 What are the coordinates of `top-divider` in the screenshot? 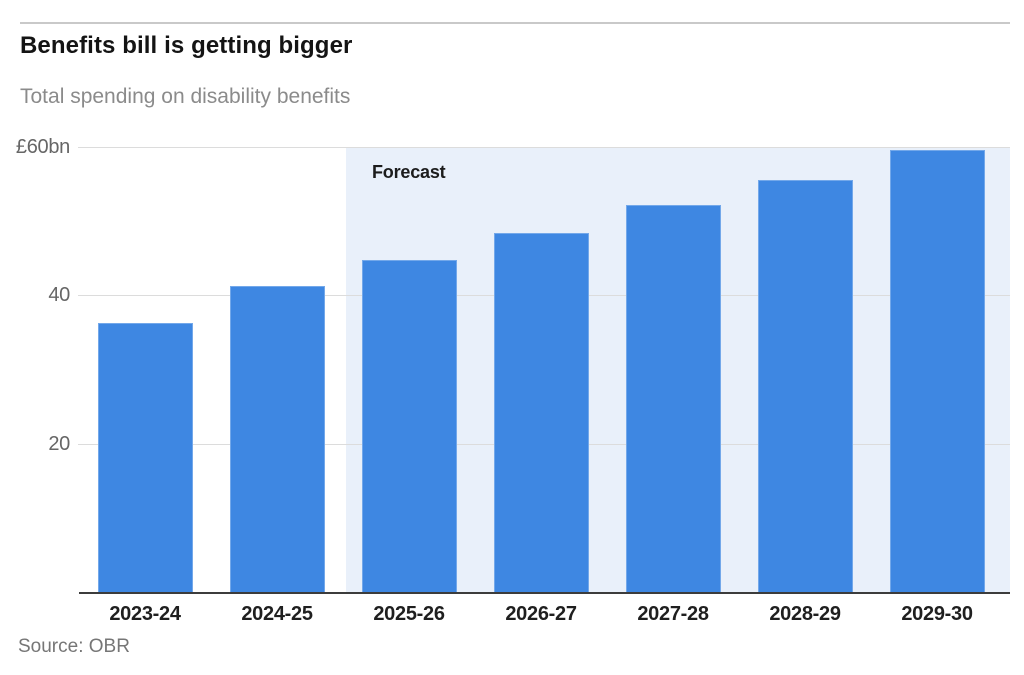 It's located at (515, 23).